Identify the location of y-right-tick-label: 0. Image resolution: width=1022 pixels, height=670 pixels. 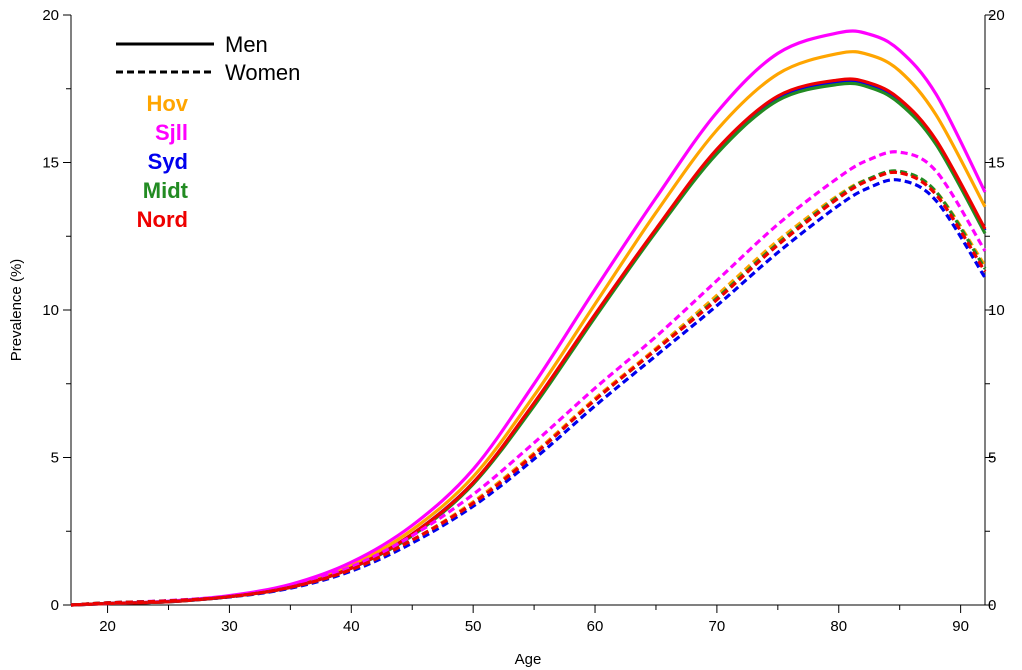
(992, 605).